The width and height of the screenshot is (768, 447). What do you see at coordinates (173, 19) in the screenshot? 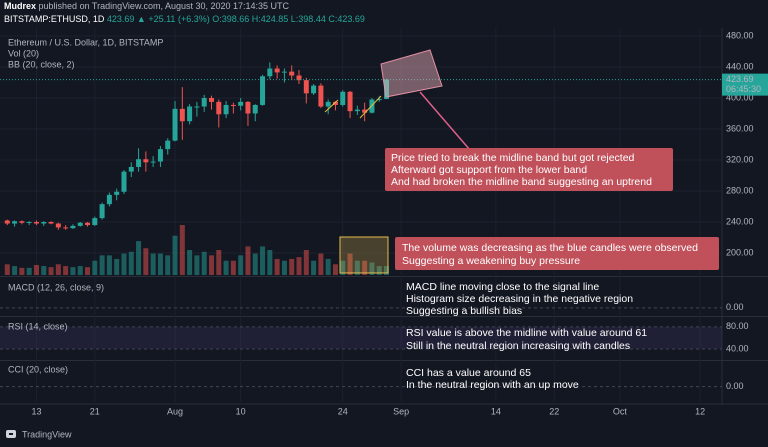
I see `change: ▲ +25.11 (+6.3%)` at bounding box center [173, 19].